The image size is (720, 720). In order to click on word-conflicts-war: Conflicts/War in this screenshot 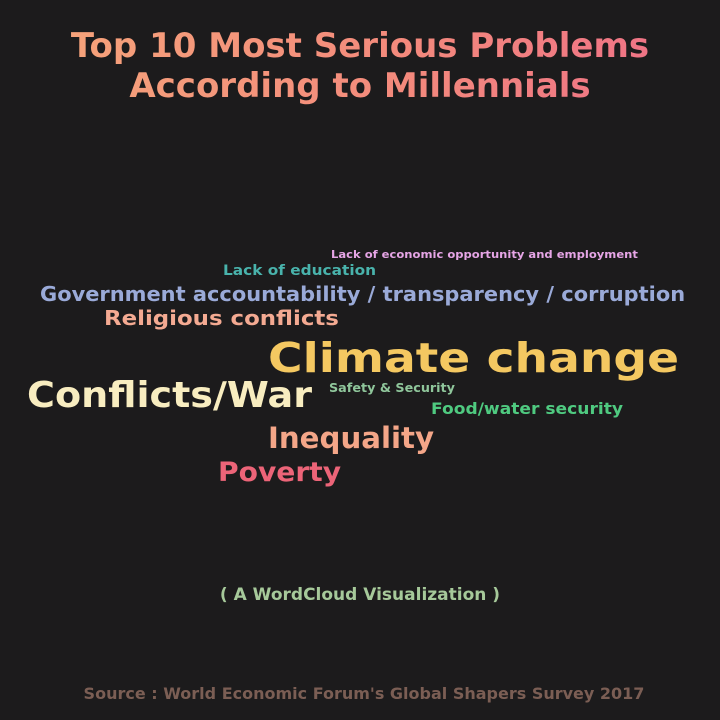, I will do `click(170, 395)`.